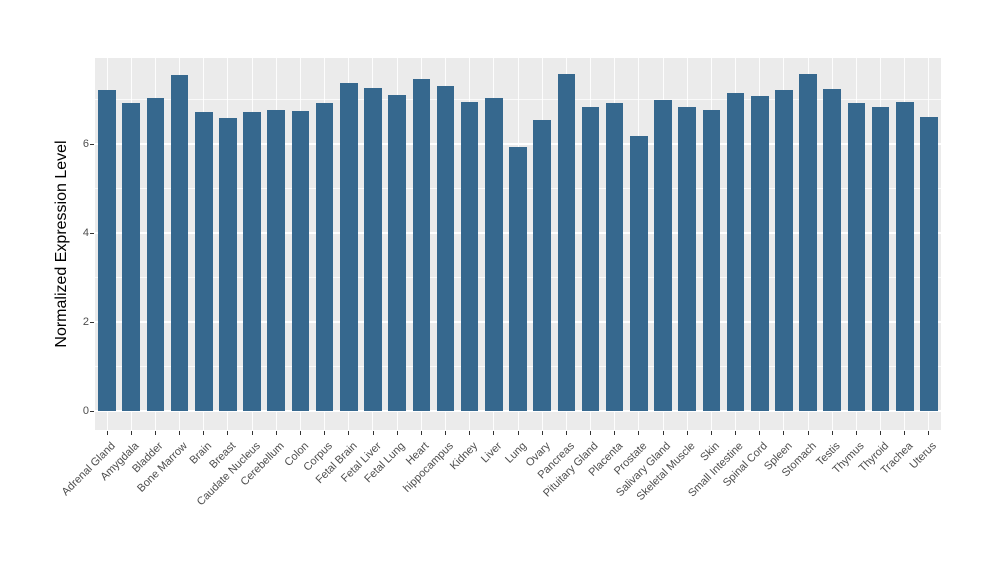  What do you see at coordinates (784, 250) in the screenshot?
I see `bar-spleen` at bounding box center [784, 250].